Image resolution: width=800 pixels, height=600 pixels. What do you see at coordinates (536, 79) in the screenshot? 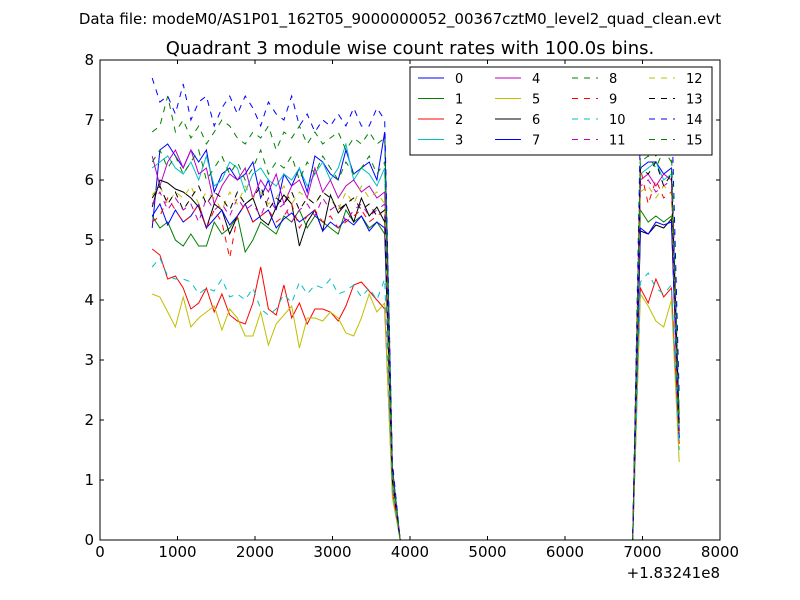
I see `legend-label-4: 4` at bounding box center [536, 79].